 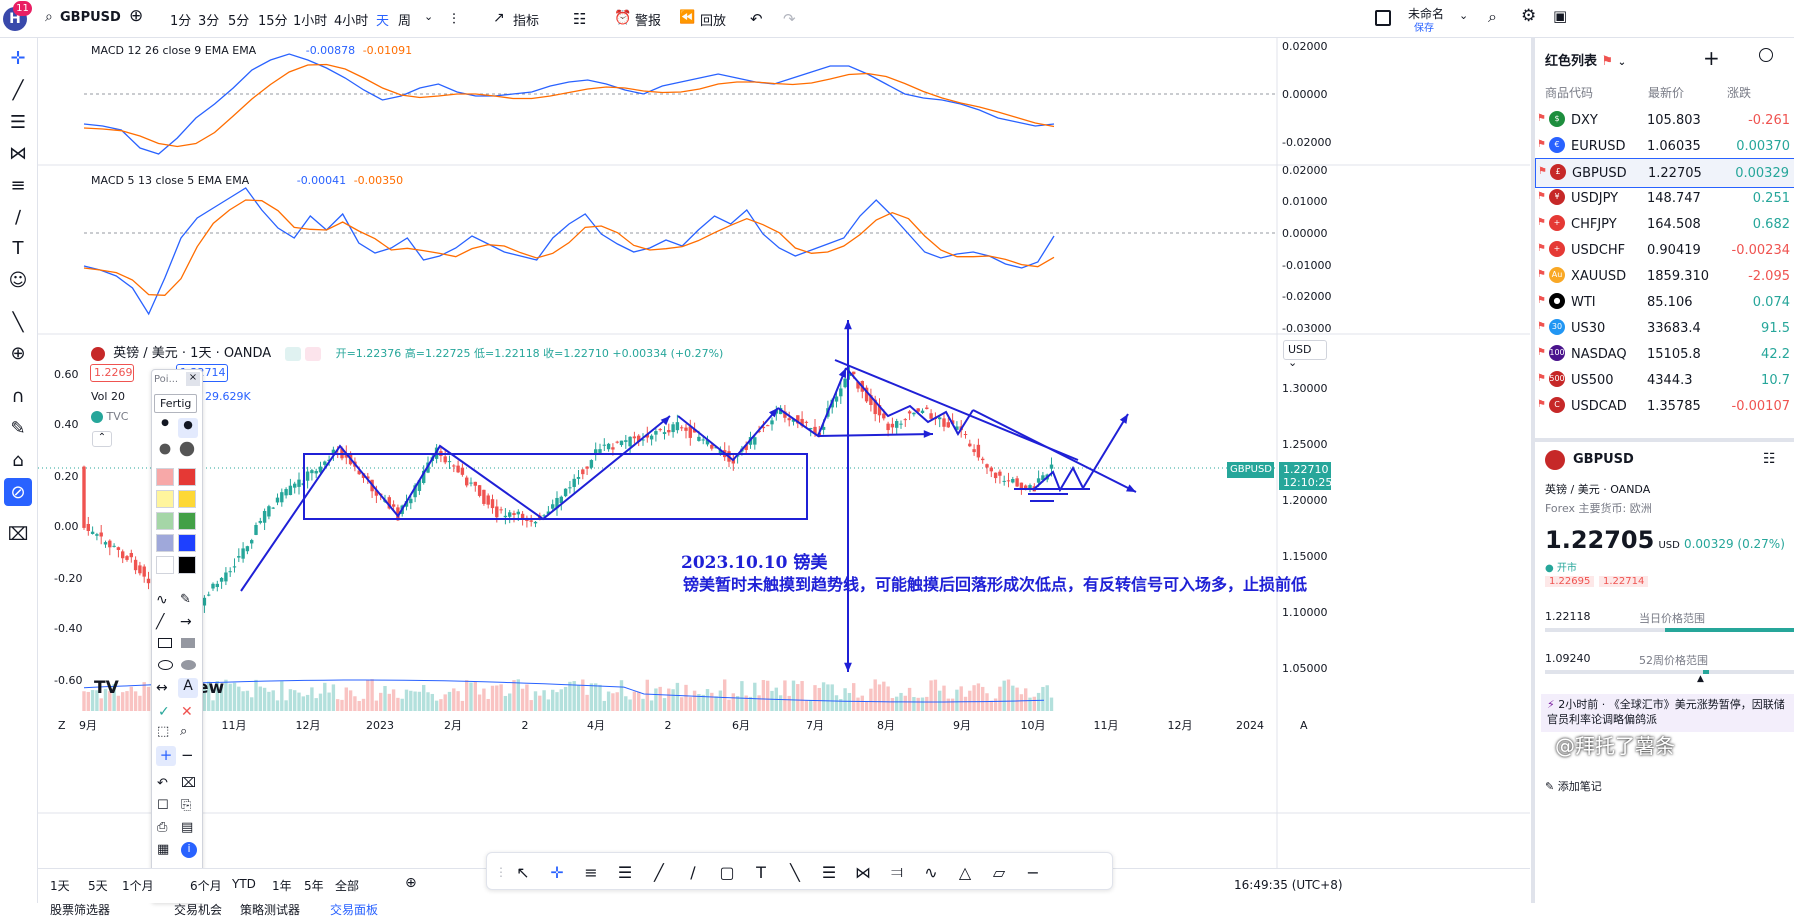 What do you see at coordinates (1603, 459) in the screenshot?
I see `detail-symbol: GBPUSD` at bounding box center [1603, 459].